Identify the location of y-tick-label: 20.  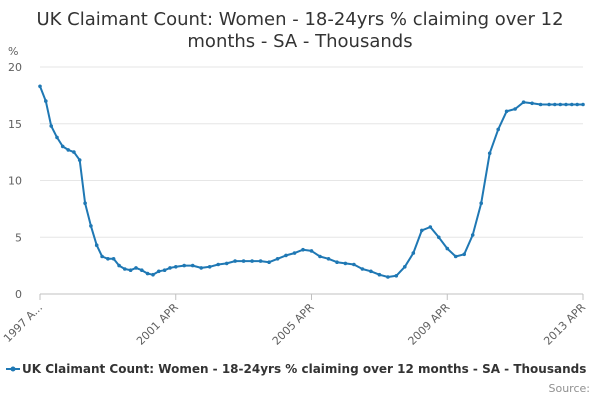
(15, 67).